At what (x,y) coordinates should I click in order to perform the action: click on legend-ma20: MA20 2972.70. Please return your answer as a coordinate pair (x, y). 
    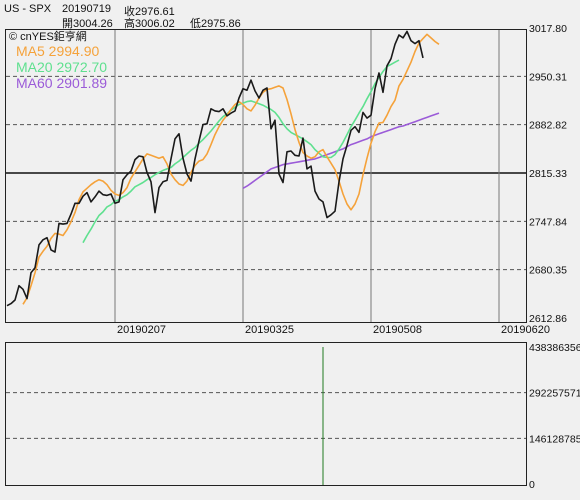
    Looking at the image, I should click on (61, 67).